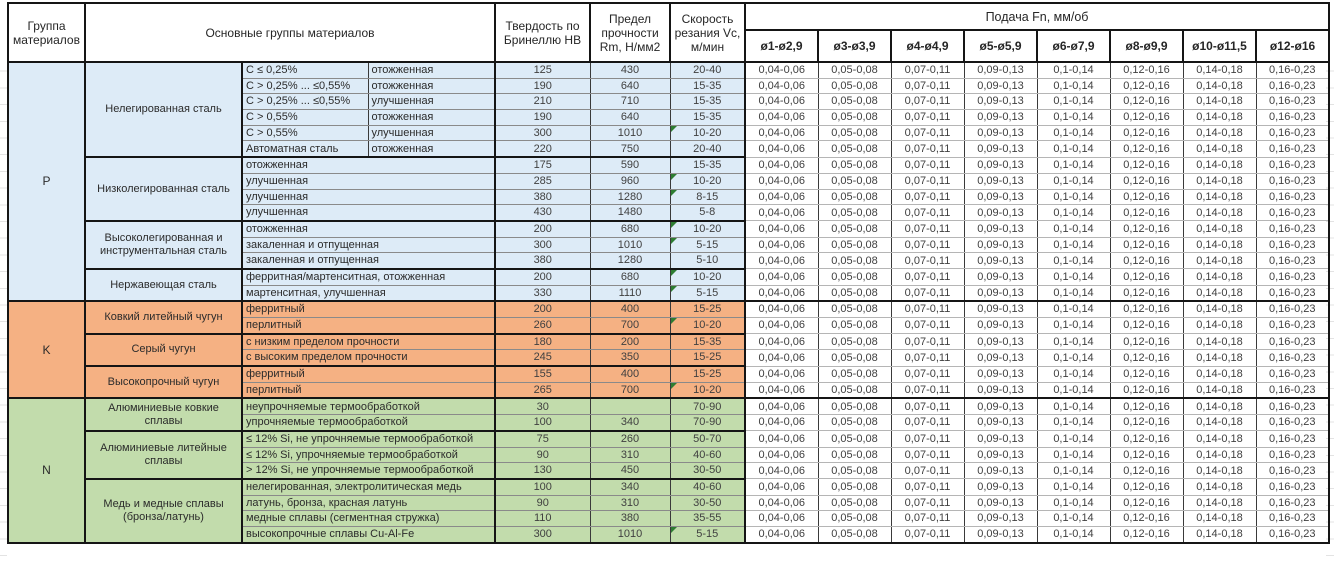 This screenshot has width=1334, height=563. Describe the element at coordinates (542, 213) in the screenshot. I see `cell-hardness-hb: 430` at that location.